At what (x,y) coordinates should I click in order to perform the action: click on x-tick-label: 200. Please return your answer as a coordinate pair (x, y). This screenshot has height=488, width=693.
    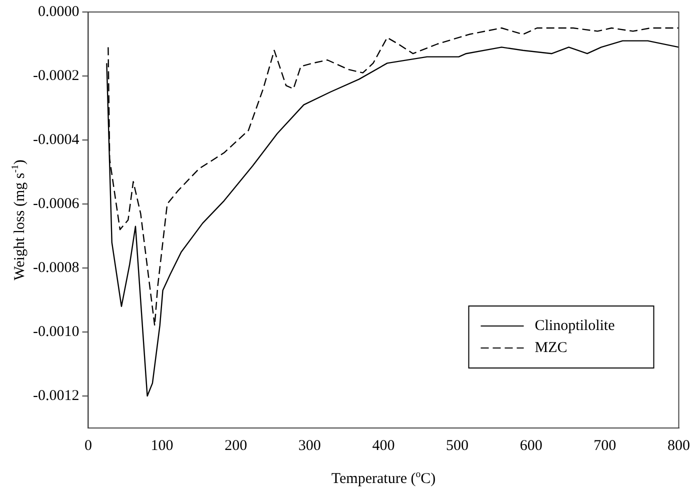
    Looking at the image, I should click on (236, 446).